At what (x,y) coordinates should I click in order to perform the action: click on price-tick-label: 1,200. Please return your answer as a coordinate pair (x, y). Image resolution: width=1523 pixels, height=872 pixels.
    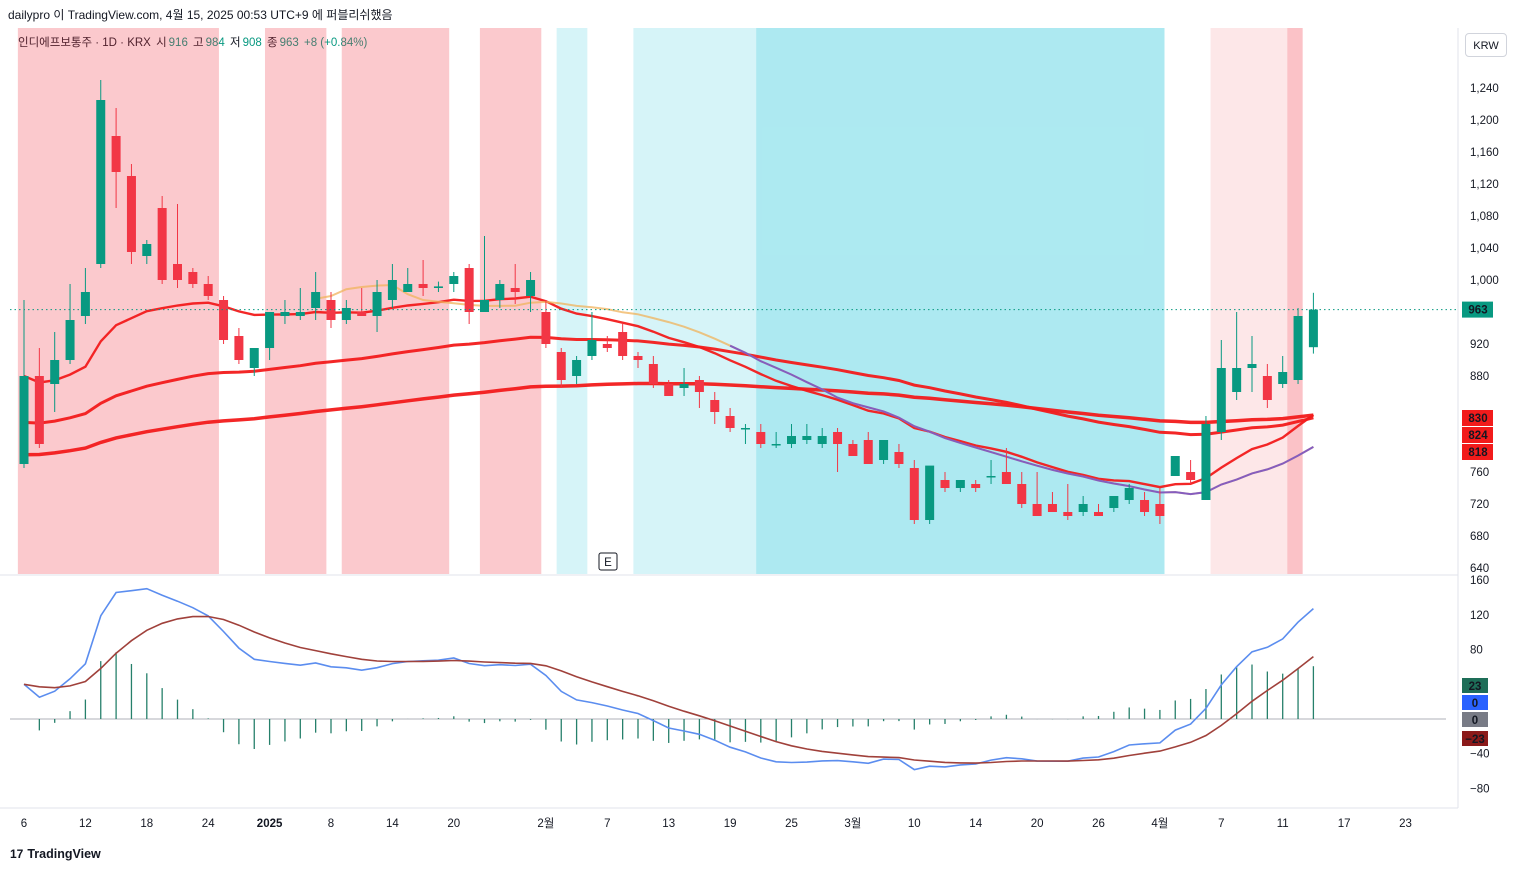
    Looking at the image, I should click on (1484, 121).